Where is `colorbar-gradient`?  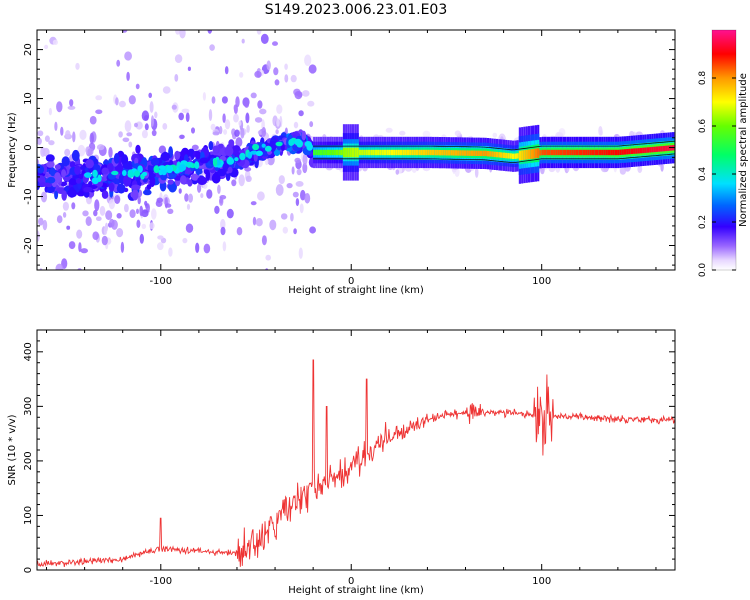 colorbar-gradient is located at coordinates (724, 150).